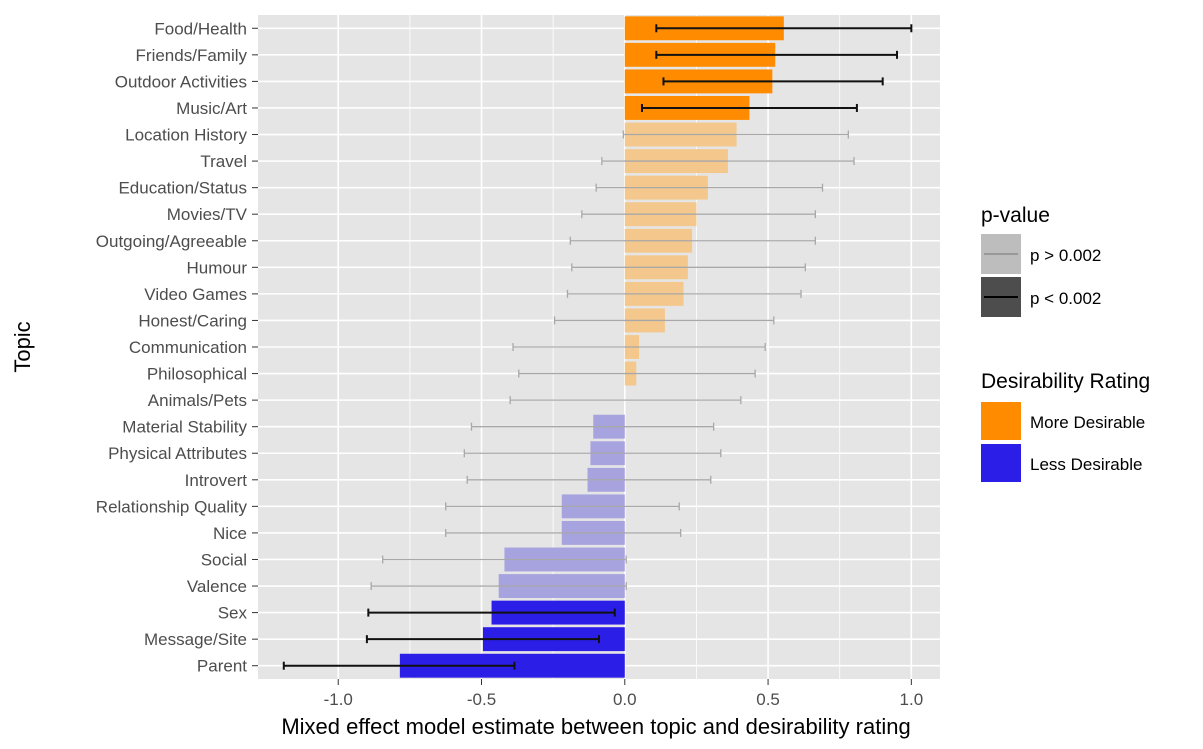 Image resolution: width=1203 pixels, height=749 pixels. Describe the element at coordinates (233, 613) in the screenshot. I see `y-tick-label: Sex` at that location.